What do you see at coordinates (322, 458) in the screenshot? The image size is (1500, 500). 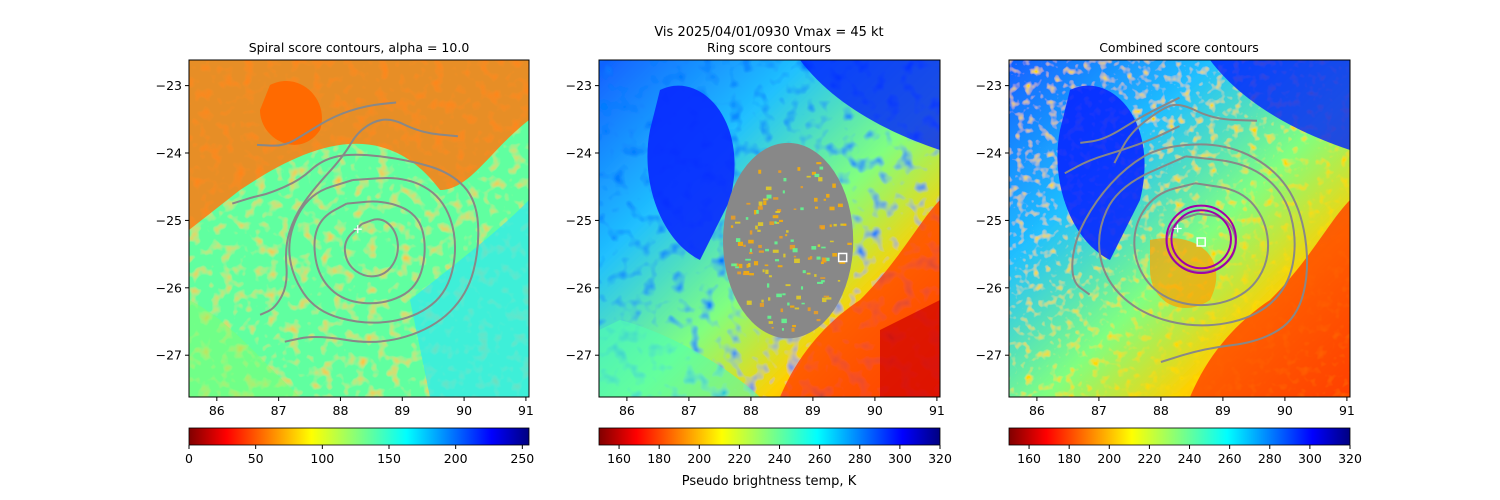 I see `colorbar-tick-label: 100` at bounding box center [322, 458].